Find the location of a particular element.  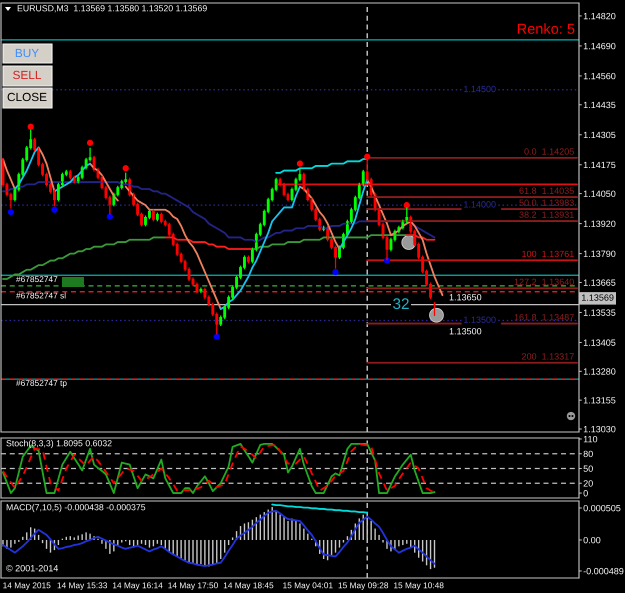

annotation: 32 is located at coordinates (401, 304).